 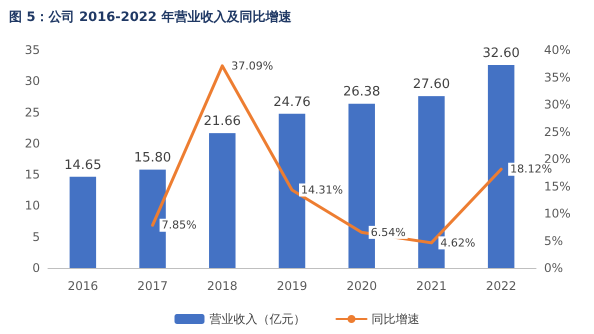 I want to click on data-label: 14.31%, so click(x=322, y=190).